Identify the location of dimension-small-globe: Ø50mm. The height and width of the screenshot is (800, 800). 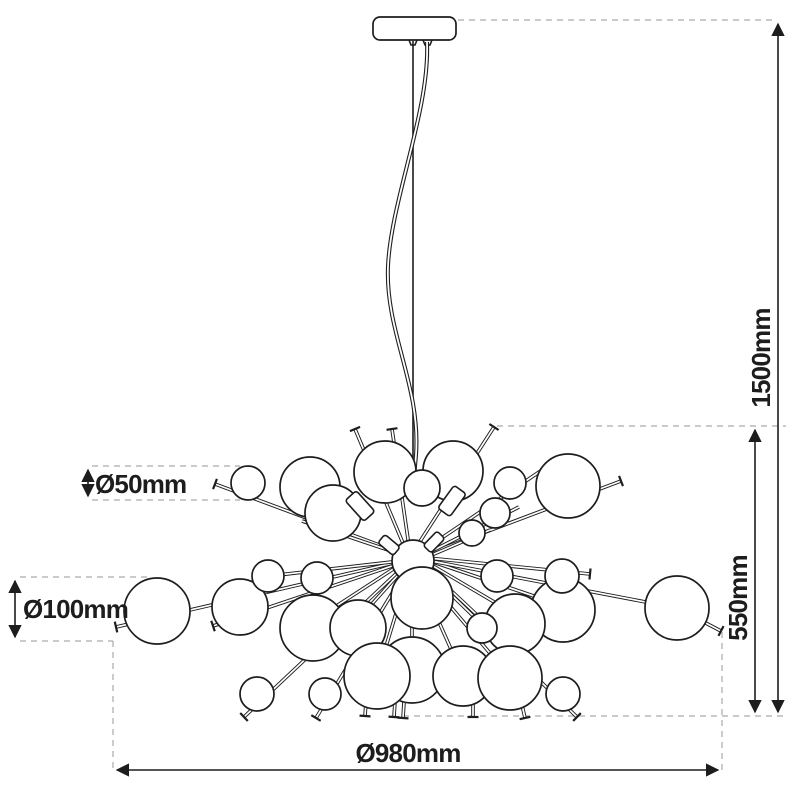
(134, 483).